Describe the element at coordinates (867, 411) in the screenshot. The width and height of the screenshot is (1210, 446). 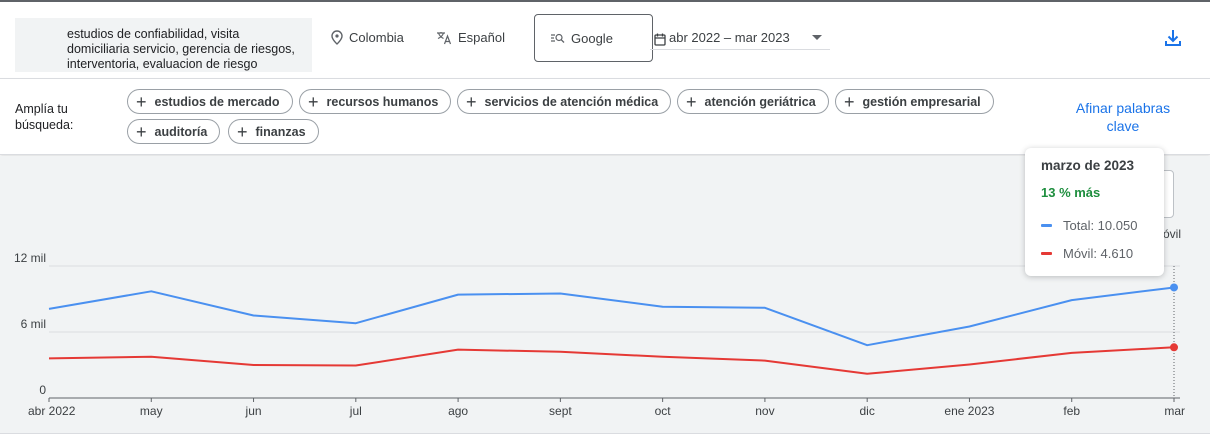
I see `x-tick-label: dic` at that location.